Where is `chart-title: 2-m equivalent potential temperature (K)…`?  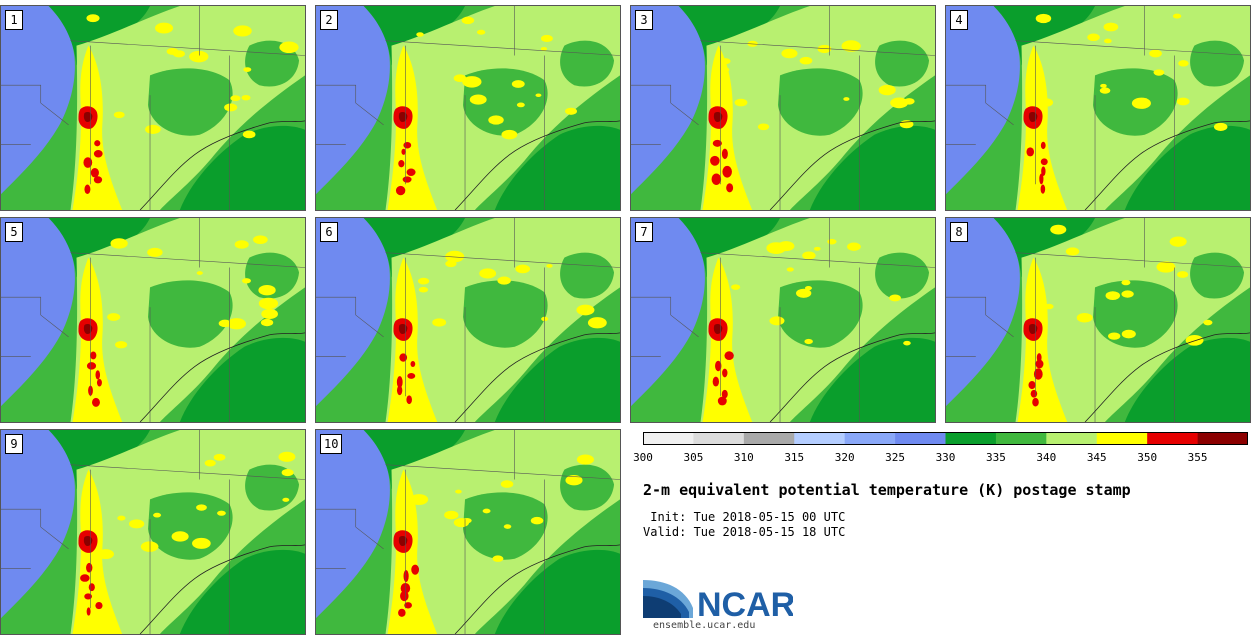
chart-title: 2-m equivalent potential temperature (K)… is located at coordinates (887, 490).